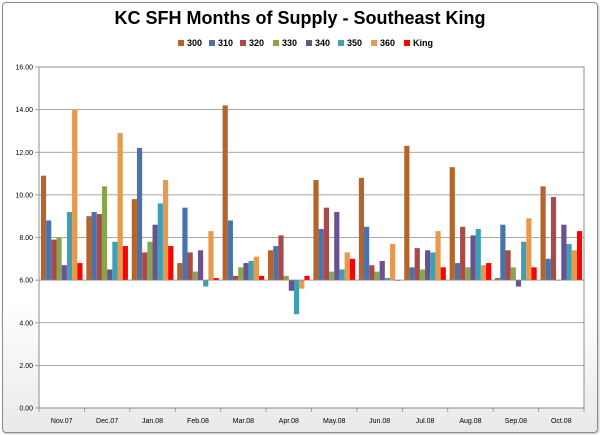 This screenshot has height=435, width=600. I want to click on legend-label-300: 300, so click(194, 43).